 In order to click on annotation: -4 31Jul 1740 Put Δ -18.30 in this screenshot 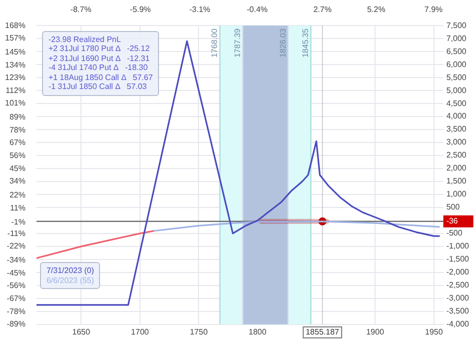, I will do `click(98, 67)`.